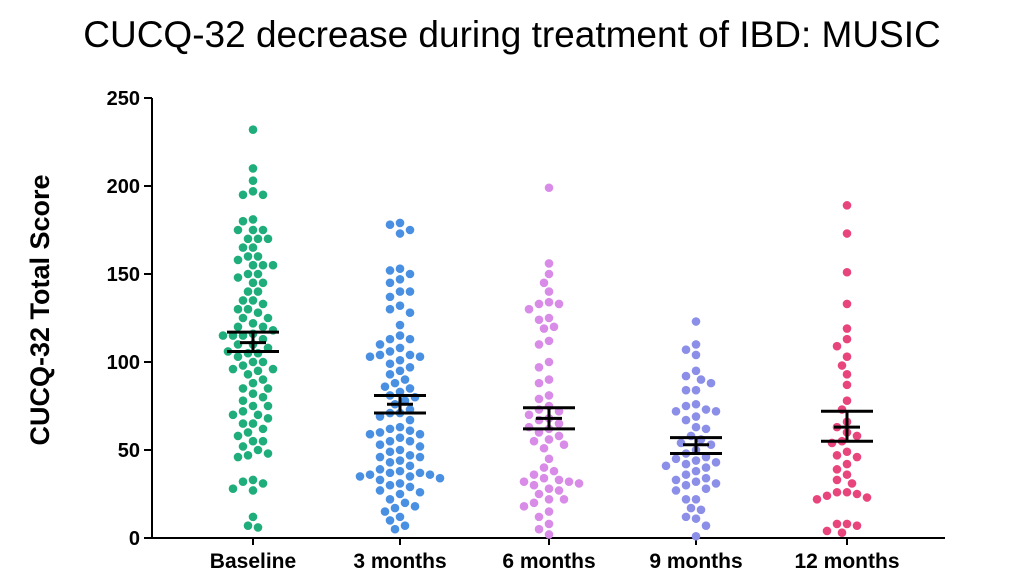  What do you see at coordinates (695, 561) in the screenshot?
I see `x-tick-label: 9 months` at bounding box center [695, 561].